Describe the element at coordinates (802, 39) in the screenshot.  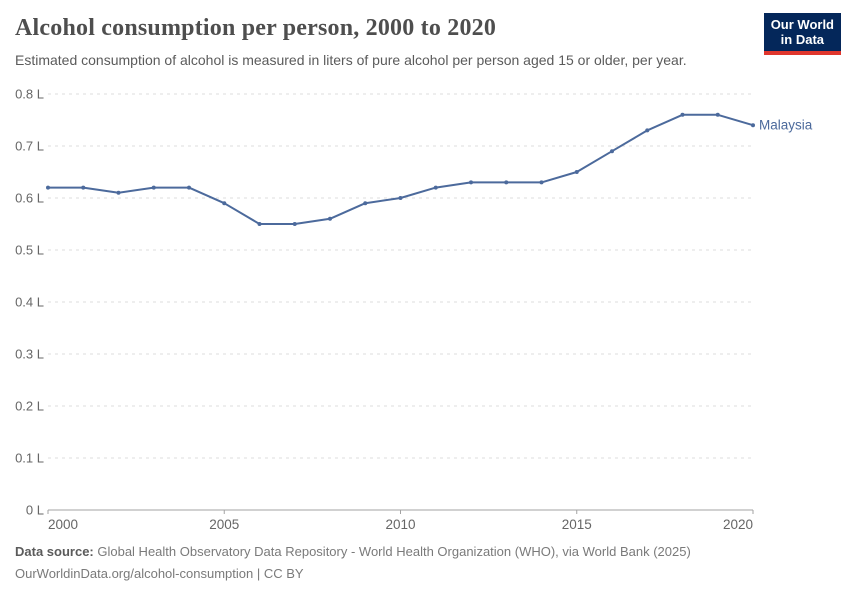
I see `owid-logo-line2: in Data` at that location.